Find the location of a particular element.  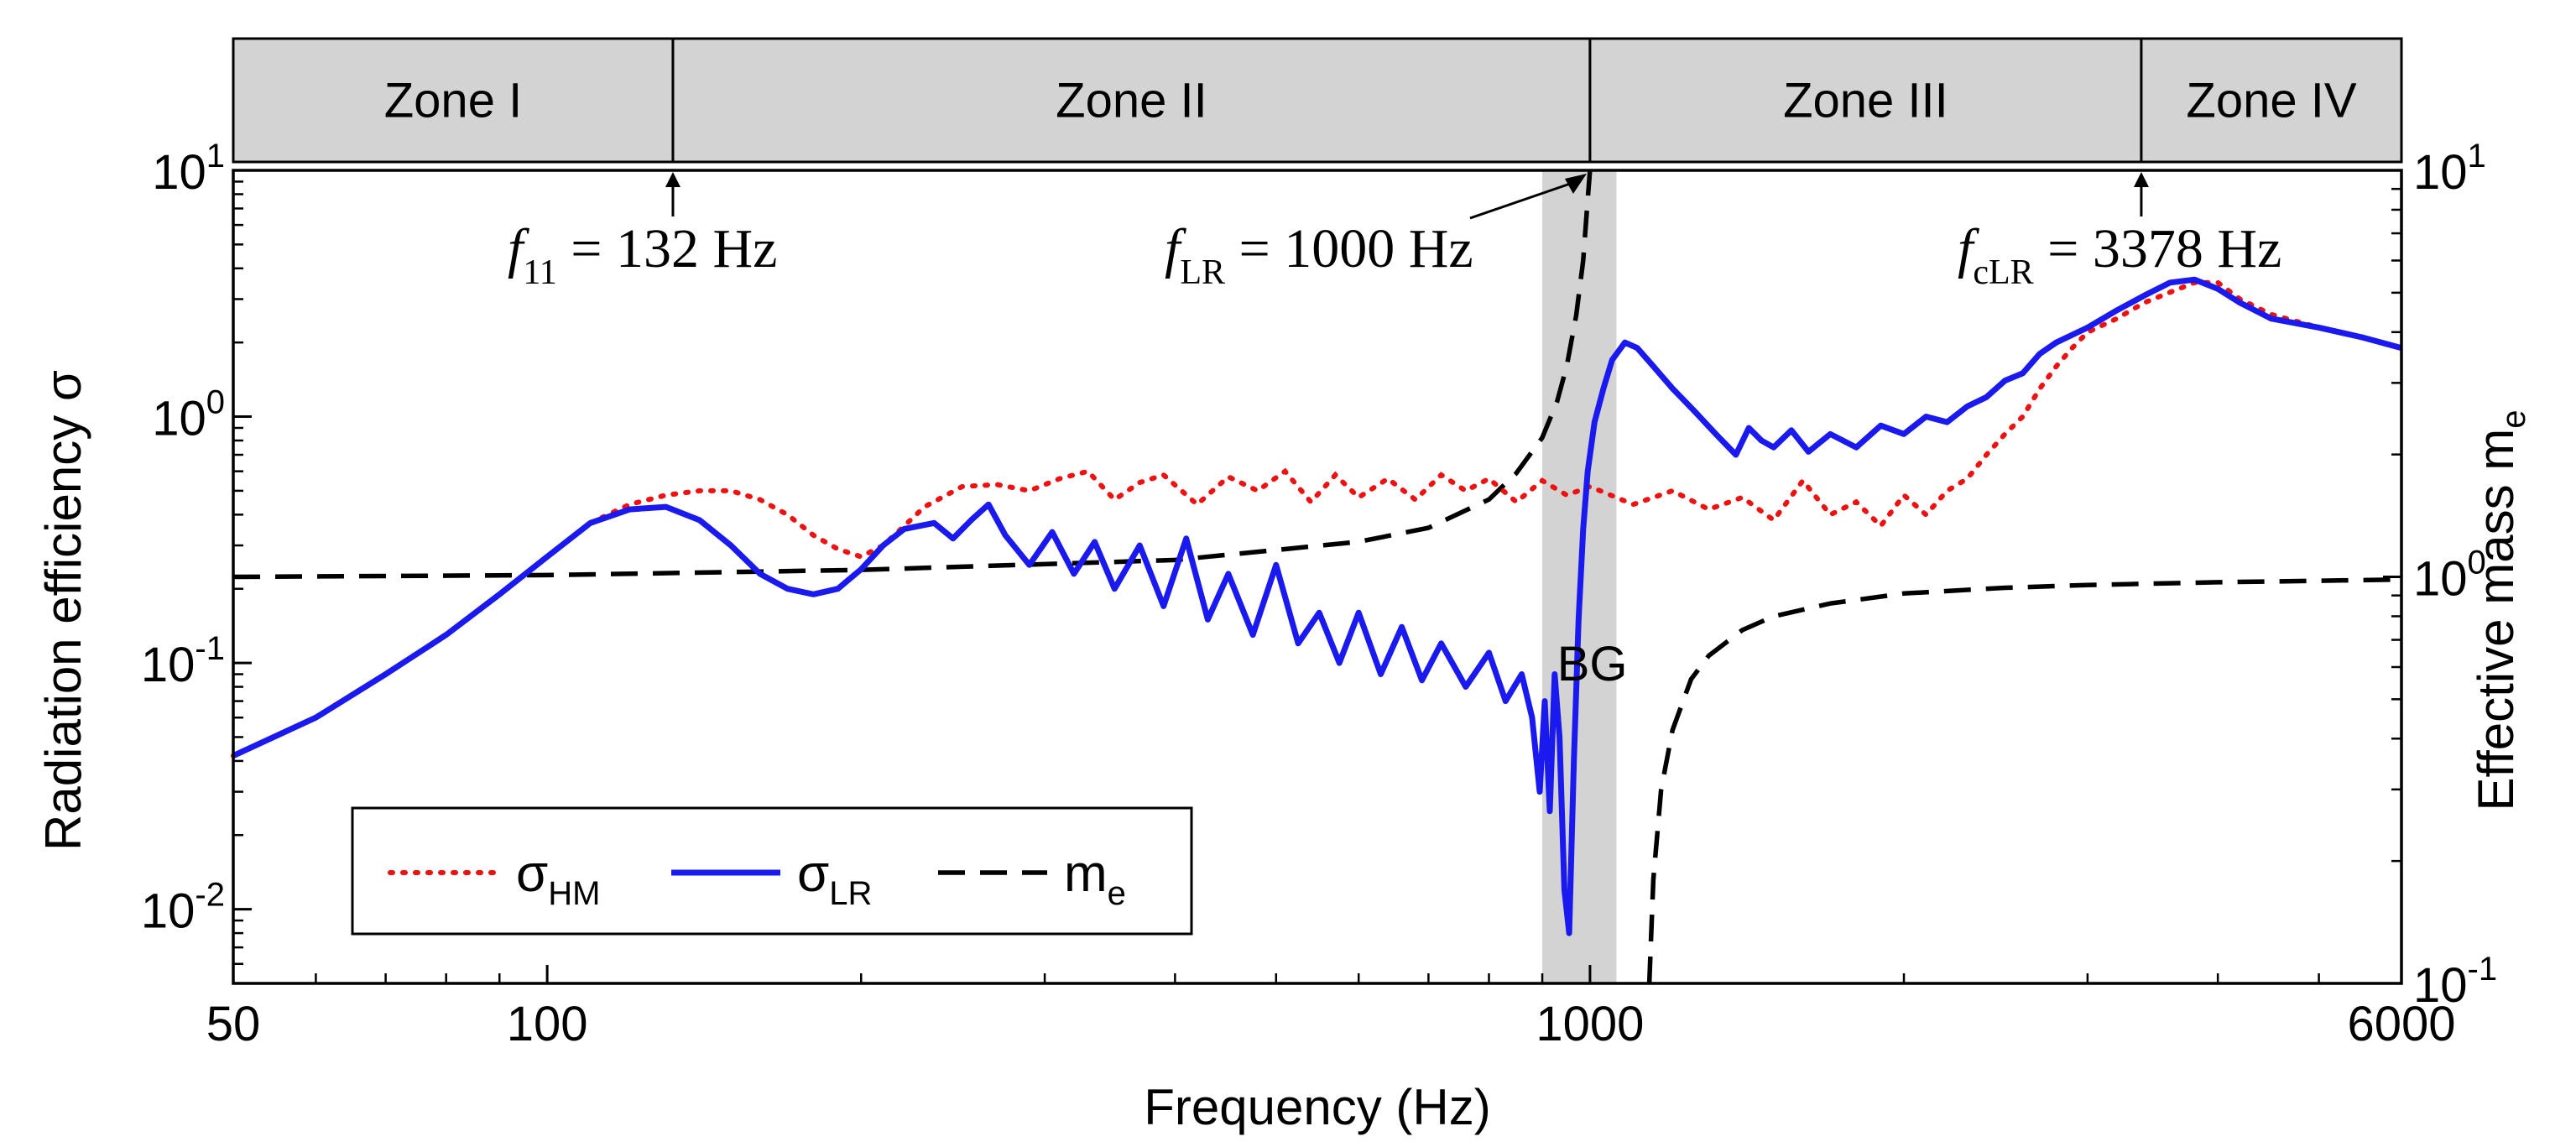

y-right-tick-label: 10⁻¹ is located at coordinates (2455, 982).